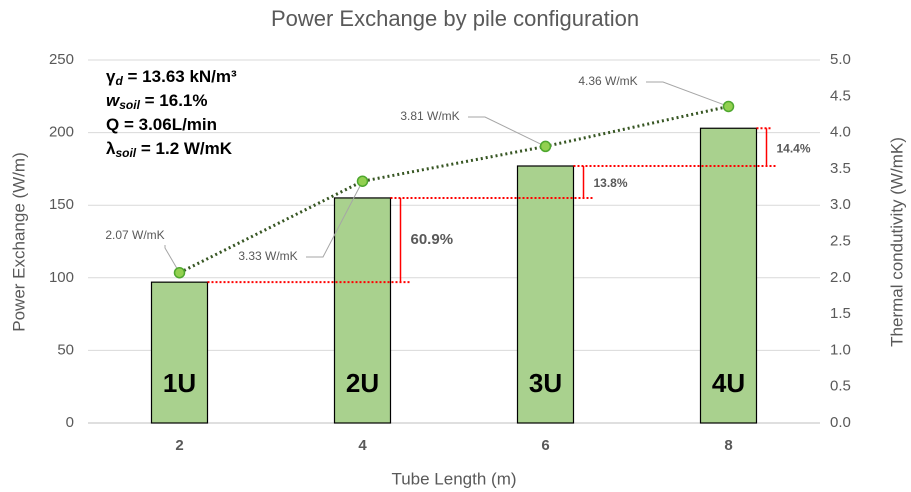 This screenshot has height=492, width=911. Describe the element at coordinates (61, 59) in the screenshot. I see `y-tick-label: 250` at that location.